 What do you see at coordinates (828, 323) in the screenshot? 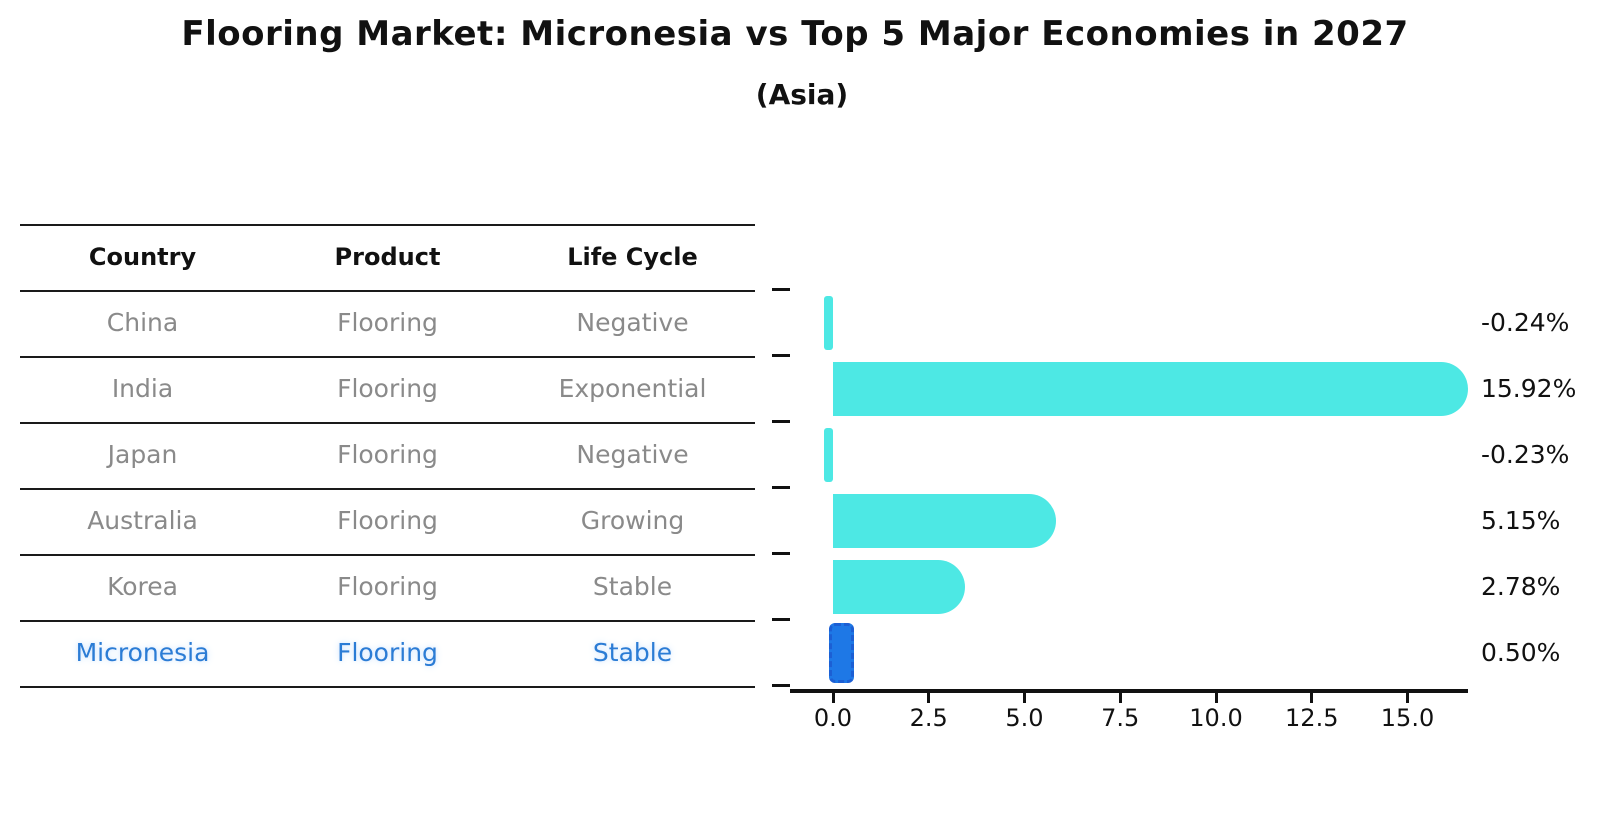
I see `bar-china` at bounding box center [828, 323].